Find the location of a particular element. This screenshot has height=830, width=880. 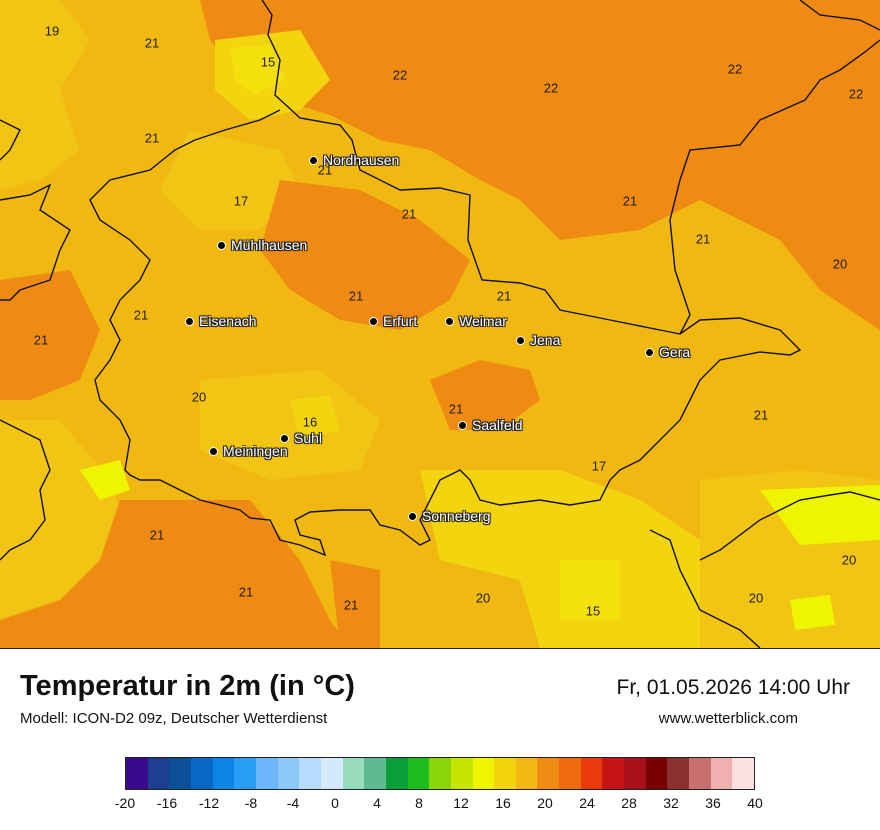

city-marker: Nordhausen is located at coordinates (354, 160).